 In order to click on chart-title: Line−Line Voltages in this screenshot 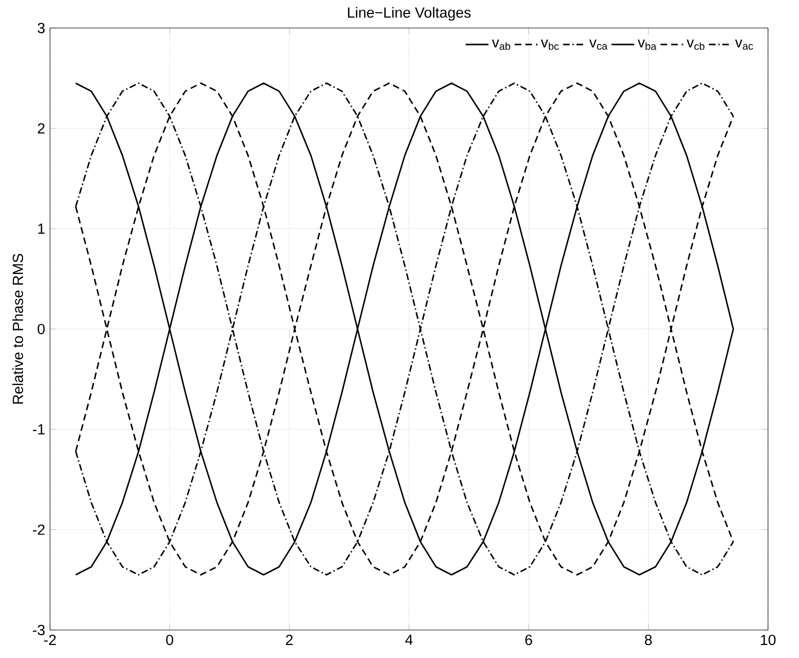, I will do `click(409, 13)`.